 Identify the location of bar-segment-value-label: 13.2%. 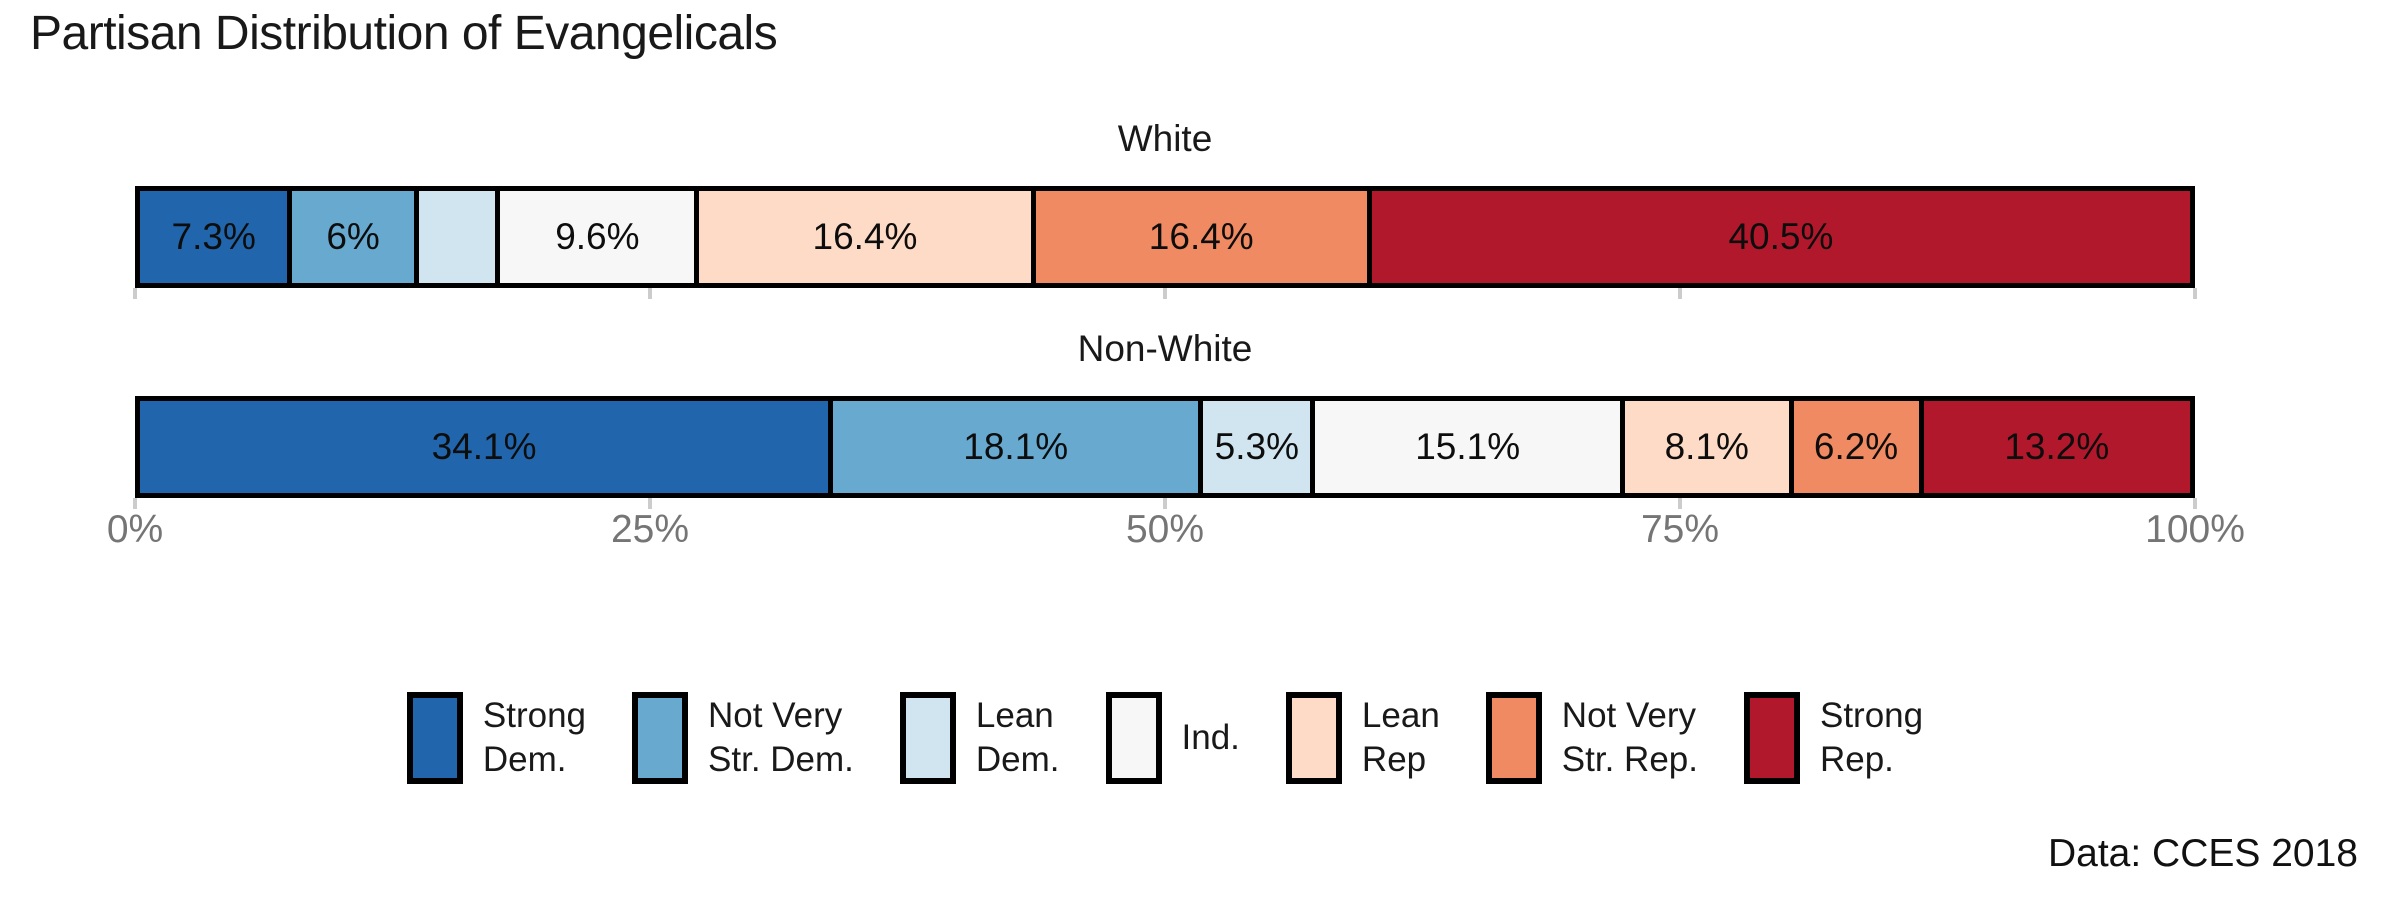
(2057, 446).